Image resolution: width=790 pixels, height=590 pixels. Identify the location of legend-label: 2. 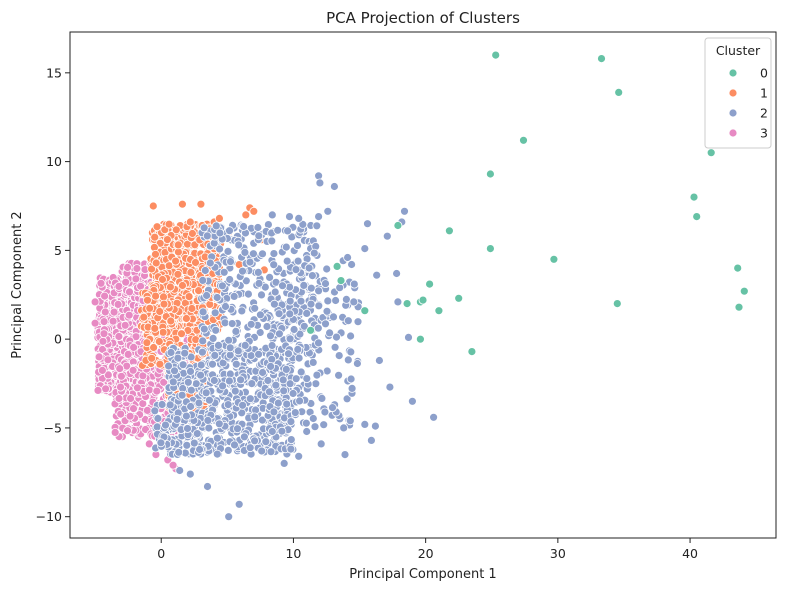
(764, 113).